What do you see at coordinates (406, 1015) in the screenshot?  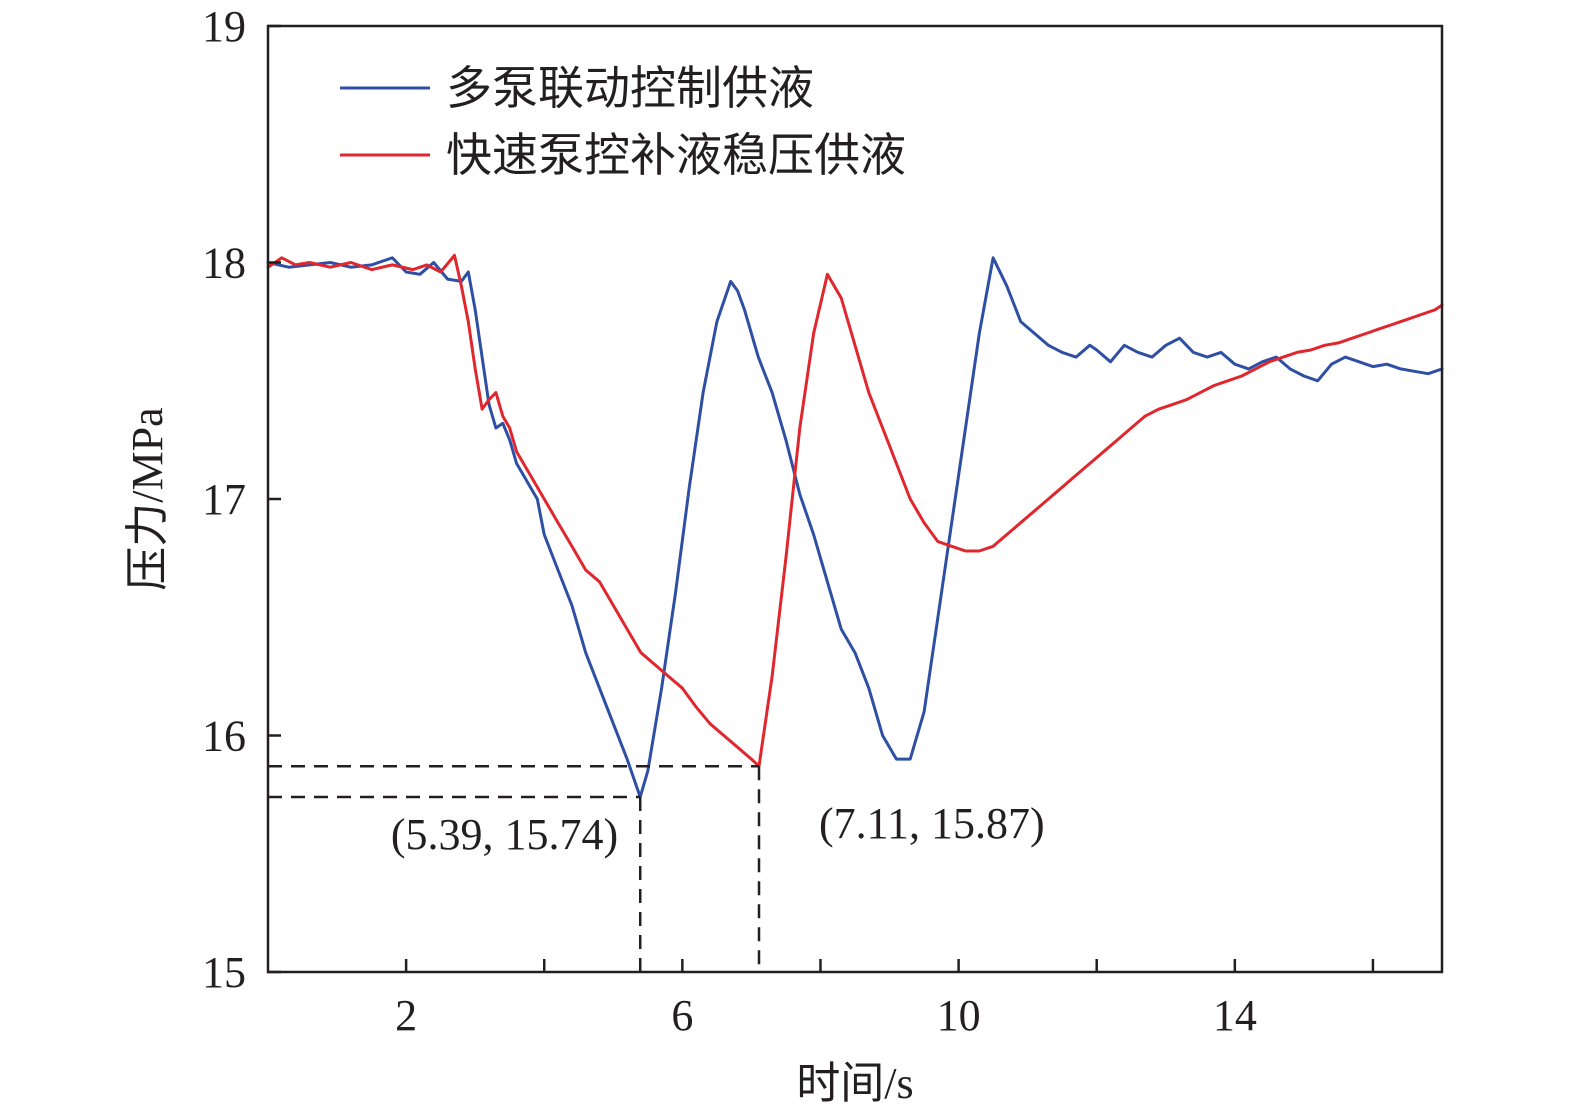 I see `x-tick-label: 2` at bounding box center [406, 1015].